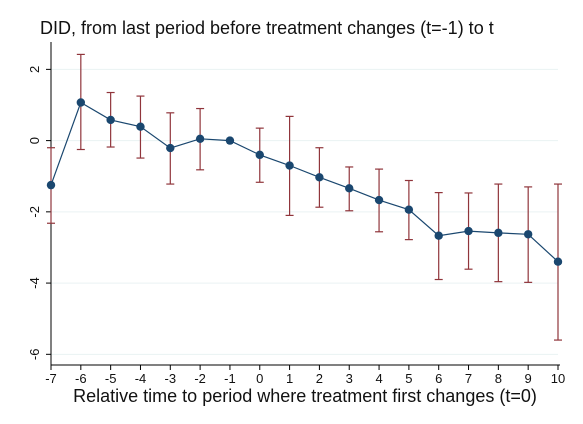 This screenshot has height=424, width=583. I want to click on x-tick-label: 3, so click(349, 378).